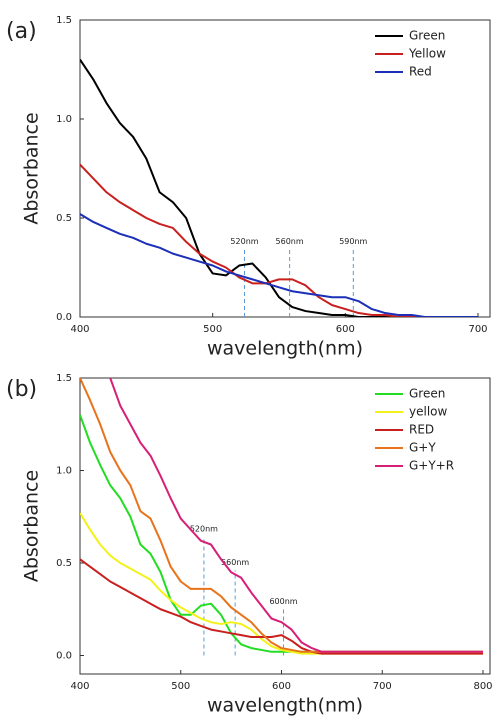 The image size is (501, 722). Describe the element at coordinates (353, 241) in the screenshot. I see `annotation-label: 590nm` at that location.